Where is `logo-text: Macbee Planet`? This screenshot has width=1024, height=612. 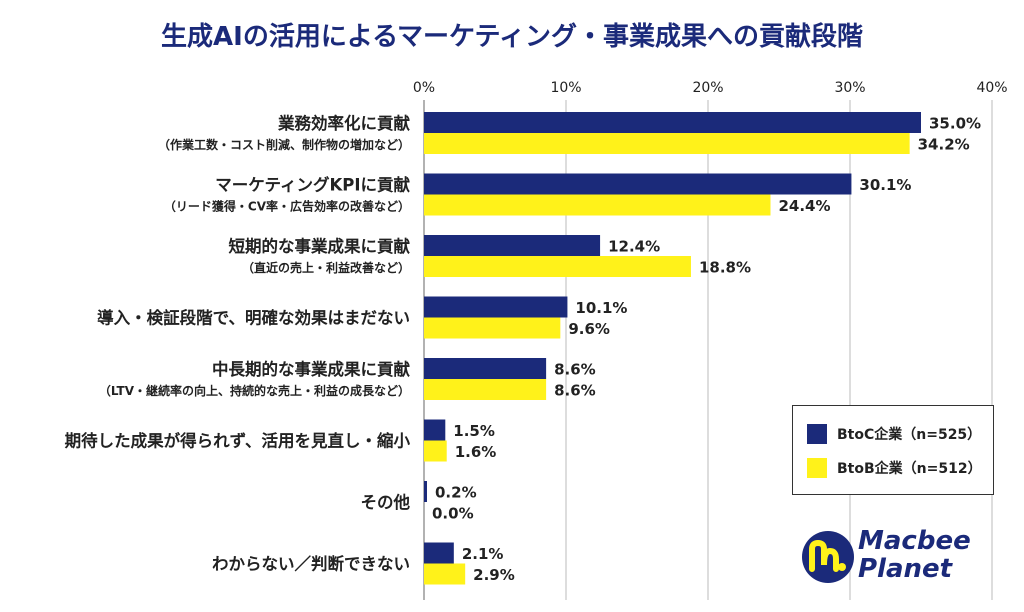
logo-text: Macbee Planet is located at coordinates (914, 555).